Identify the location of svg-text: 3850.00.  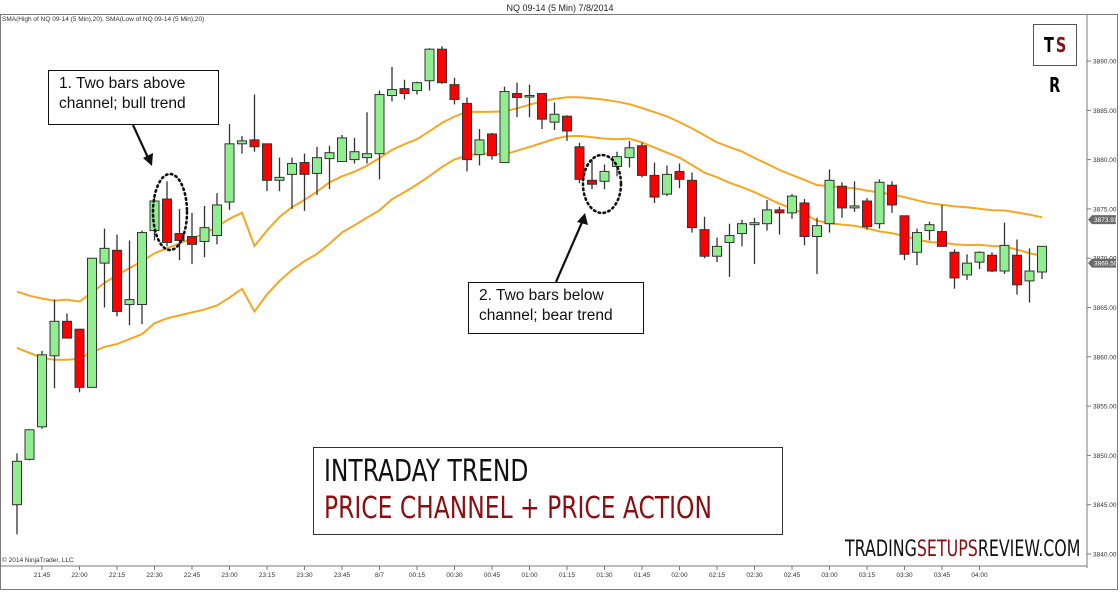
(1105, 456).